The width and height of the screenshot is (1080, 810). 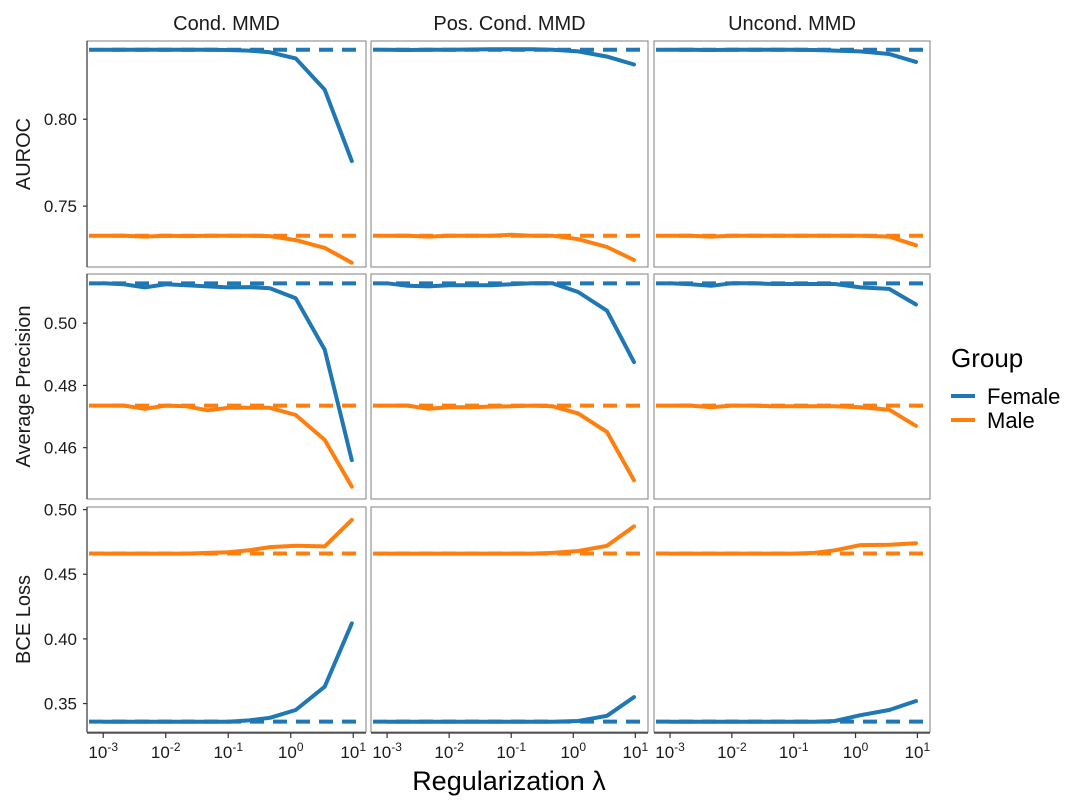 I want to click on panel-r1-c3, so click(x=792, y=154).